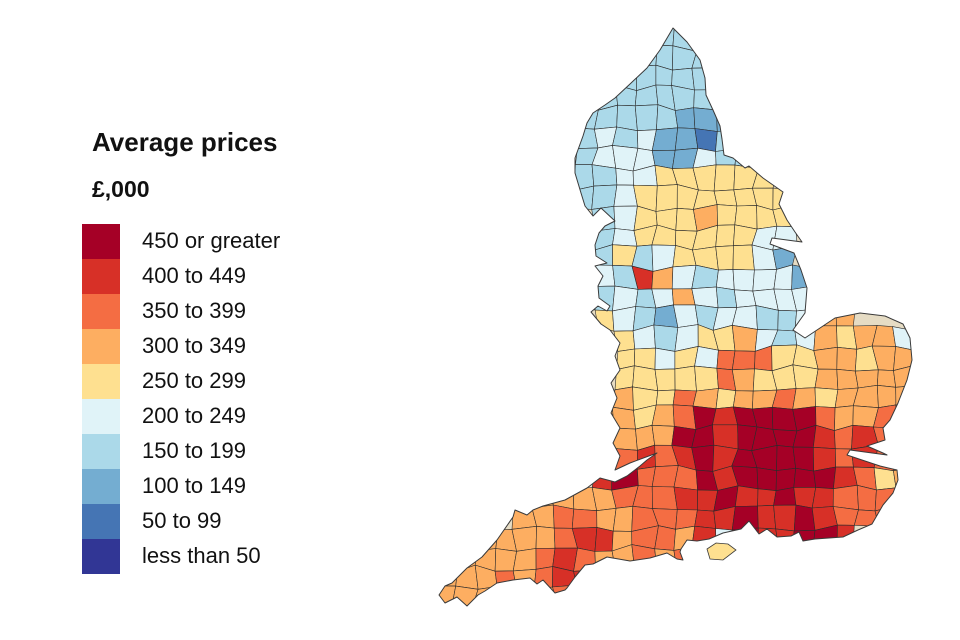 This screenshot has height=640, width=960. Describe the element at coordinates (185, 142) in the screenshot. I see `legend-title: Average prices` at that location.